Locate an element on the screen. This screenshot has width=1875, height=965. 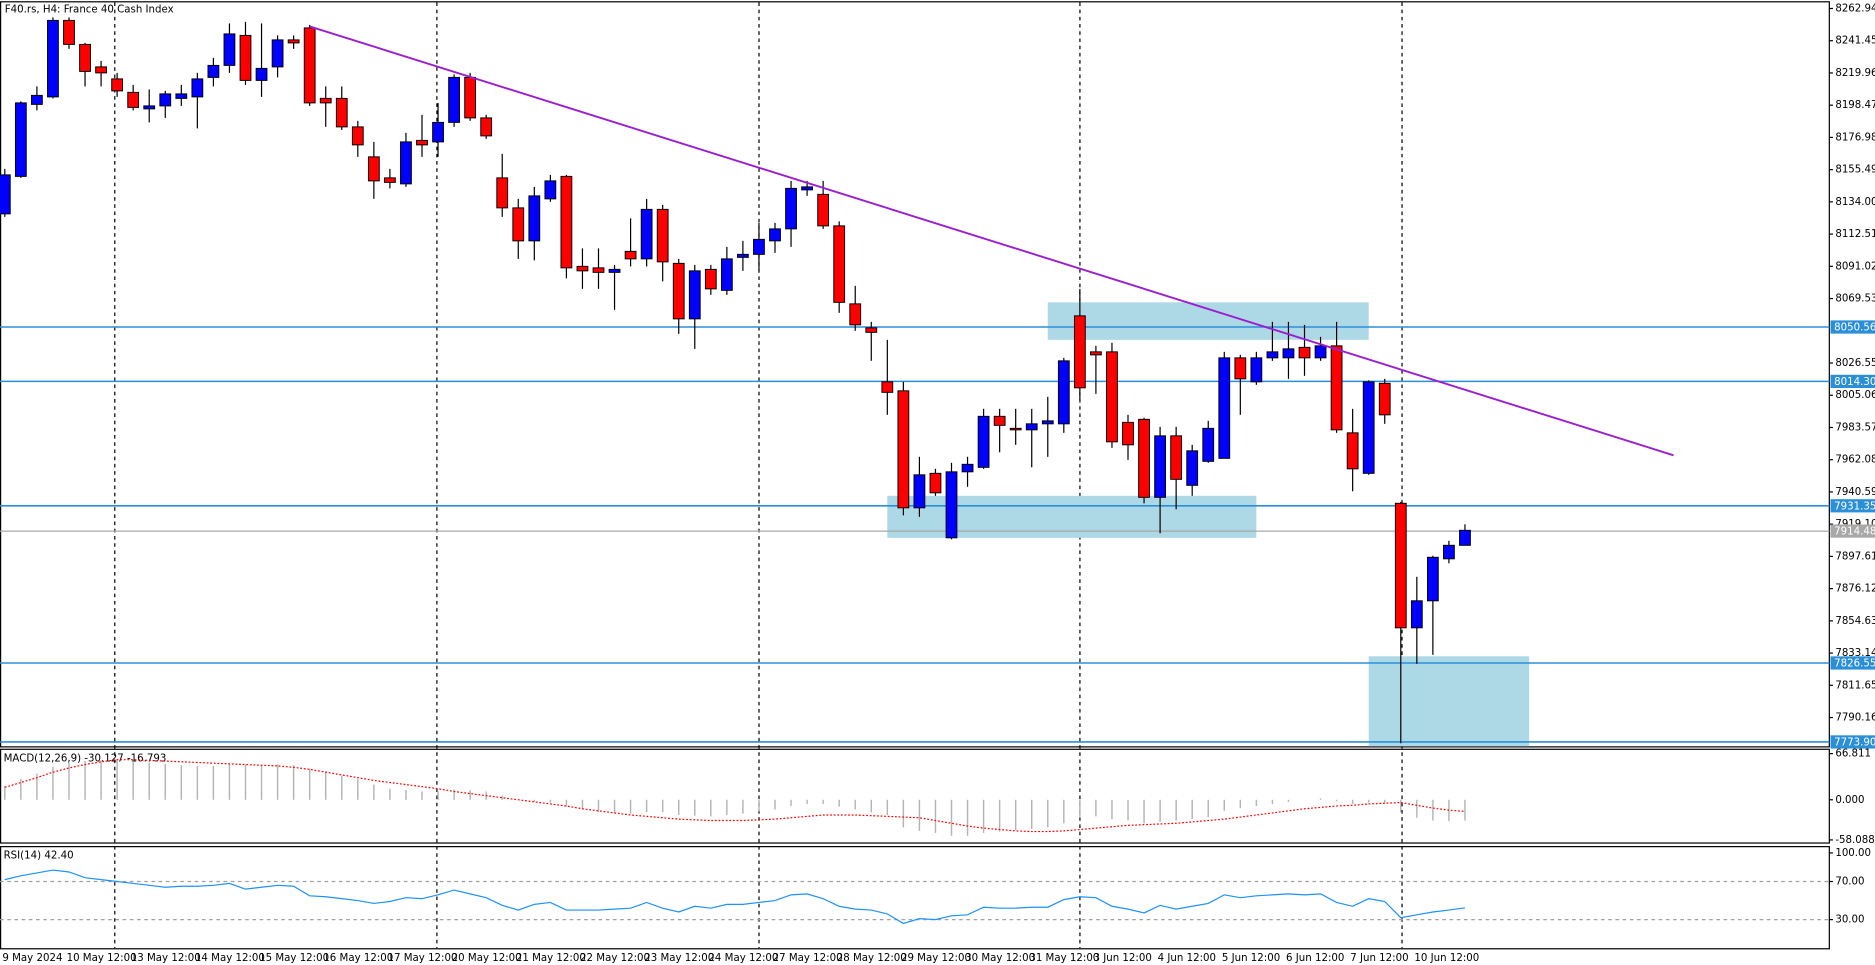
x-tick-label: 27 May 12:00 is located at coordinates (808, 958).